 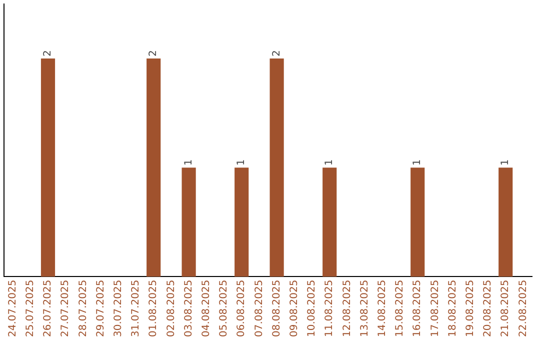 What do you see at coordinates (400, 309) in the screenshot?
I see `x-tick-label: 15.08.2025` at bounding box center [400, 309].